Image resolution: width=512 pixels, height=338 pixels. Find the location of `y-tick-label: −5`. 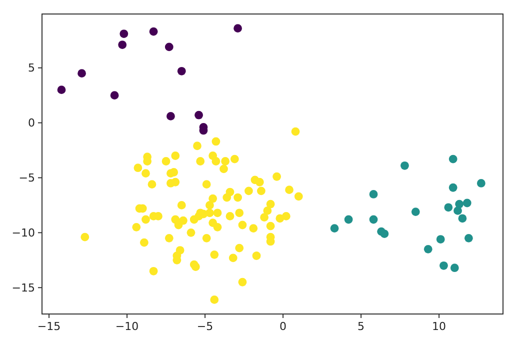

y-tick-label: −5 is located at coordinates (26, 178).